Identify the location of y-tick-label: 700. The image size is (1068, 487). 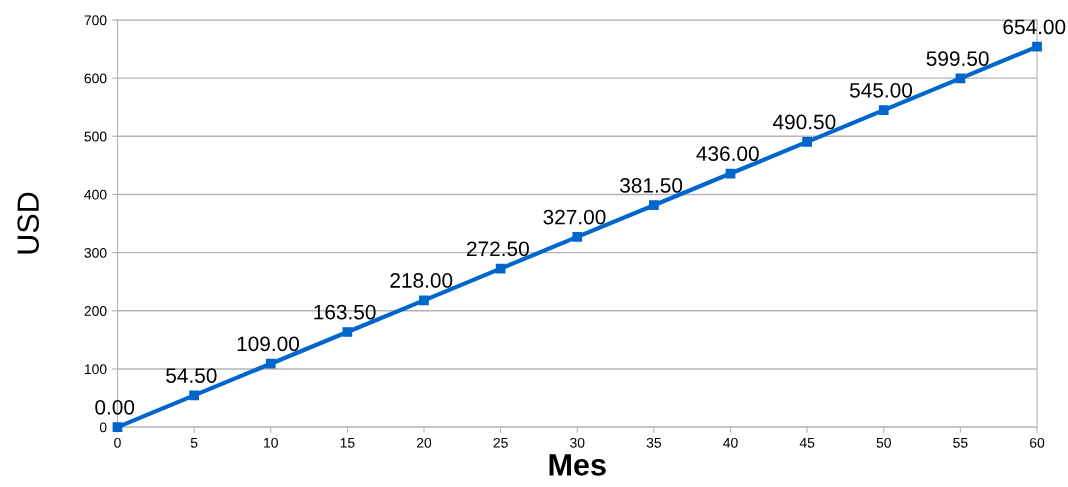
(95, 20).